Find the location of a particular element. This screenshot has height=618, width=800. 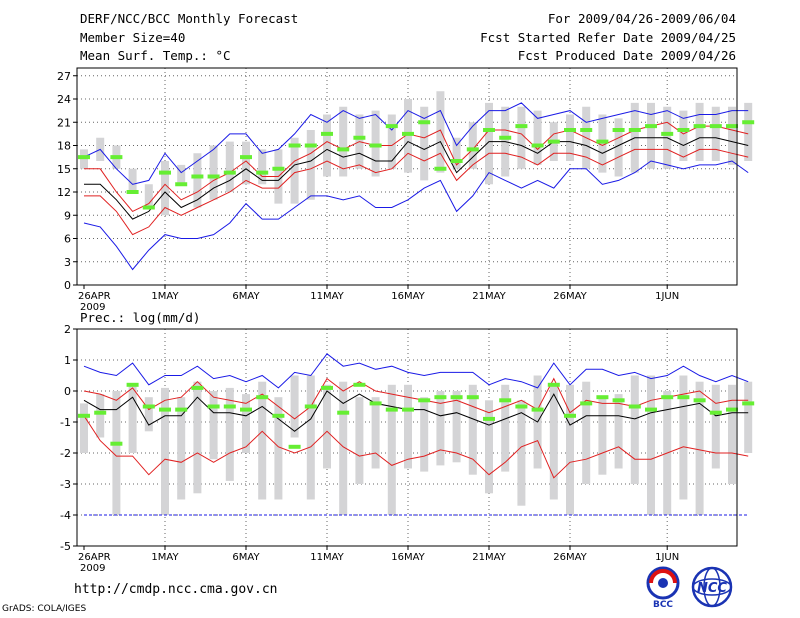

y-tick-label: 18 is located at coordinates (64, 146).